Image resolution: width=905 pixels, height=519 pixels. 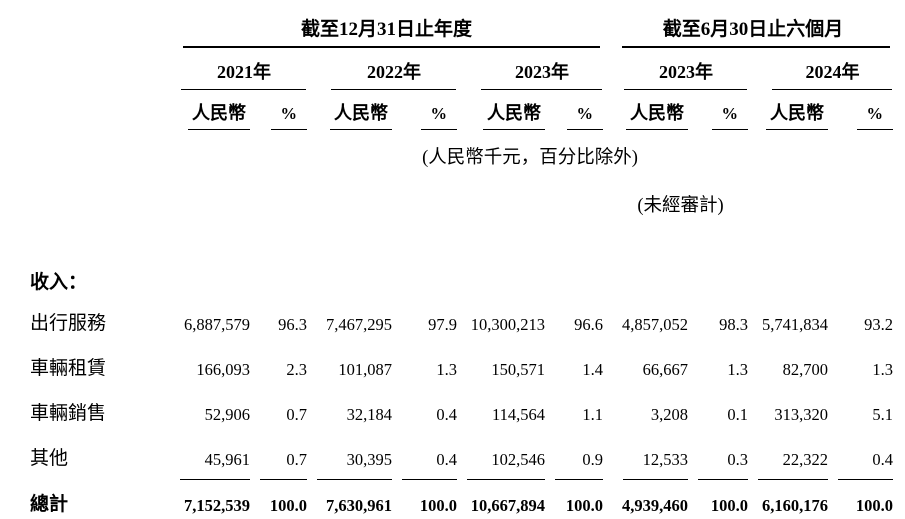 What do you see at coordinates (68, 323) in the screenshot?
I see `row-label: 出行服務` at bounding box center [68, 323].